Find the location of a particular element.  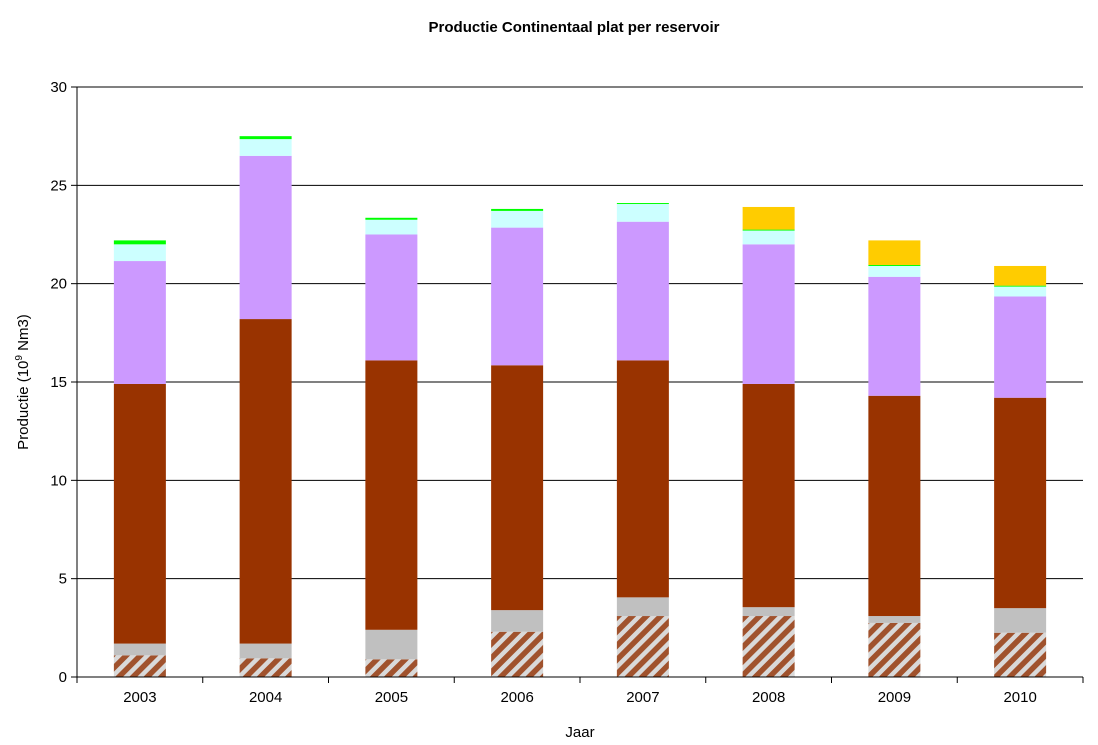

y-axis-label-superscript: 9 is located at coordinates (19, 358).